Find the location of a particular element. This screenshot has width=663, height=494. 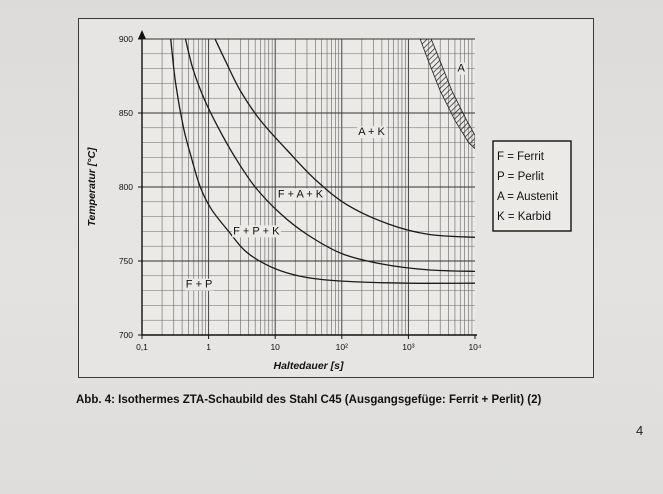

y-tick-label: 900 is located at coordinates (126, 39).